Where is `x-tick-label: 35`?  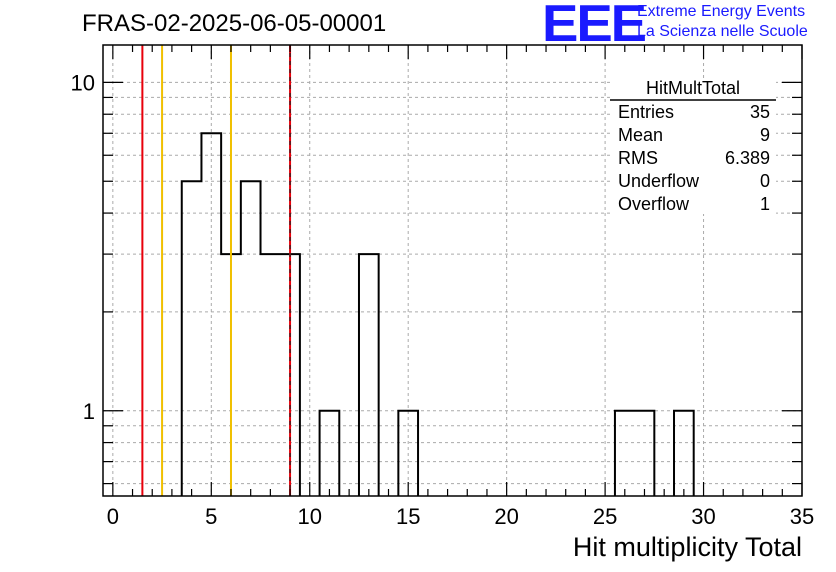
x-tick-label: 35 is located at coordinates (802, 516).